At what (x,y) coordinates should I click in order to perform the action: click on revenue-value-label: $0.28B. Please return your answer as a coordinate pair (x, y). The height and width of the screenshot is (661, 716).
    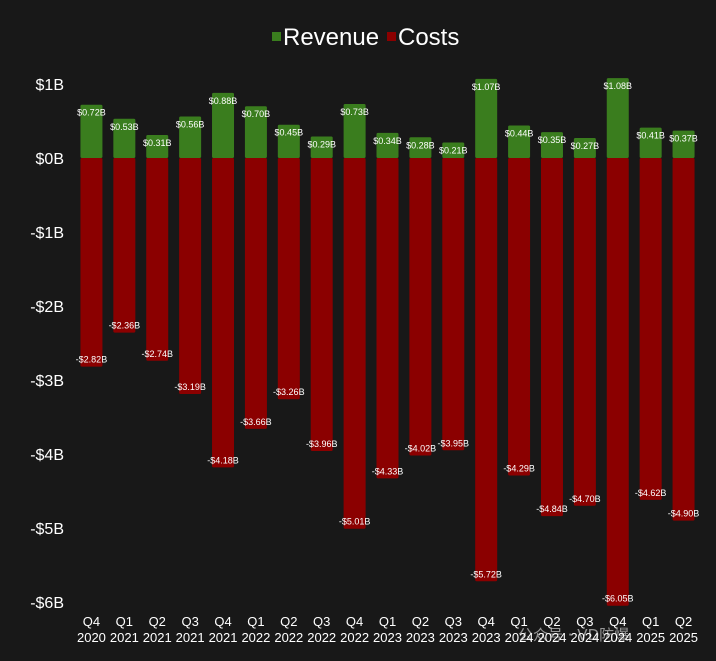
    Looking at the image, I should click on (420, 145).